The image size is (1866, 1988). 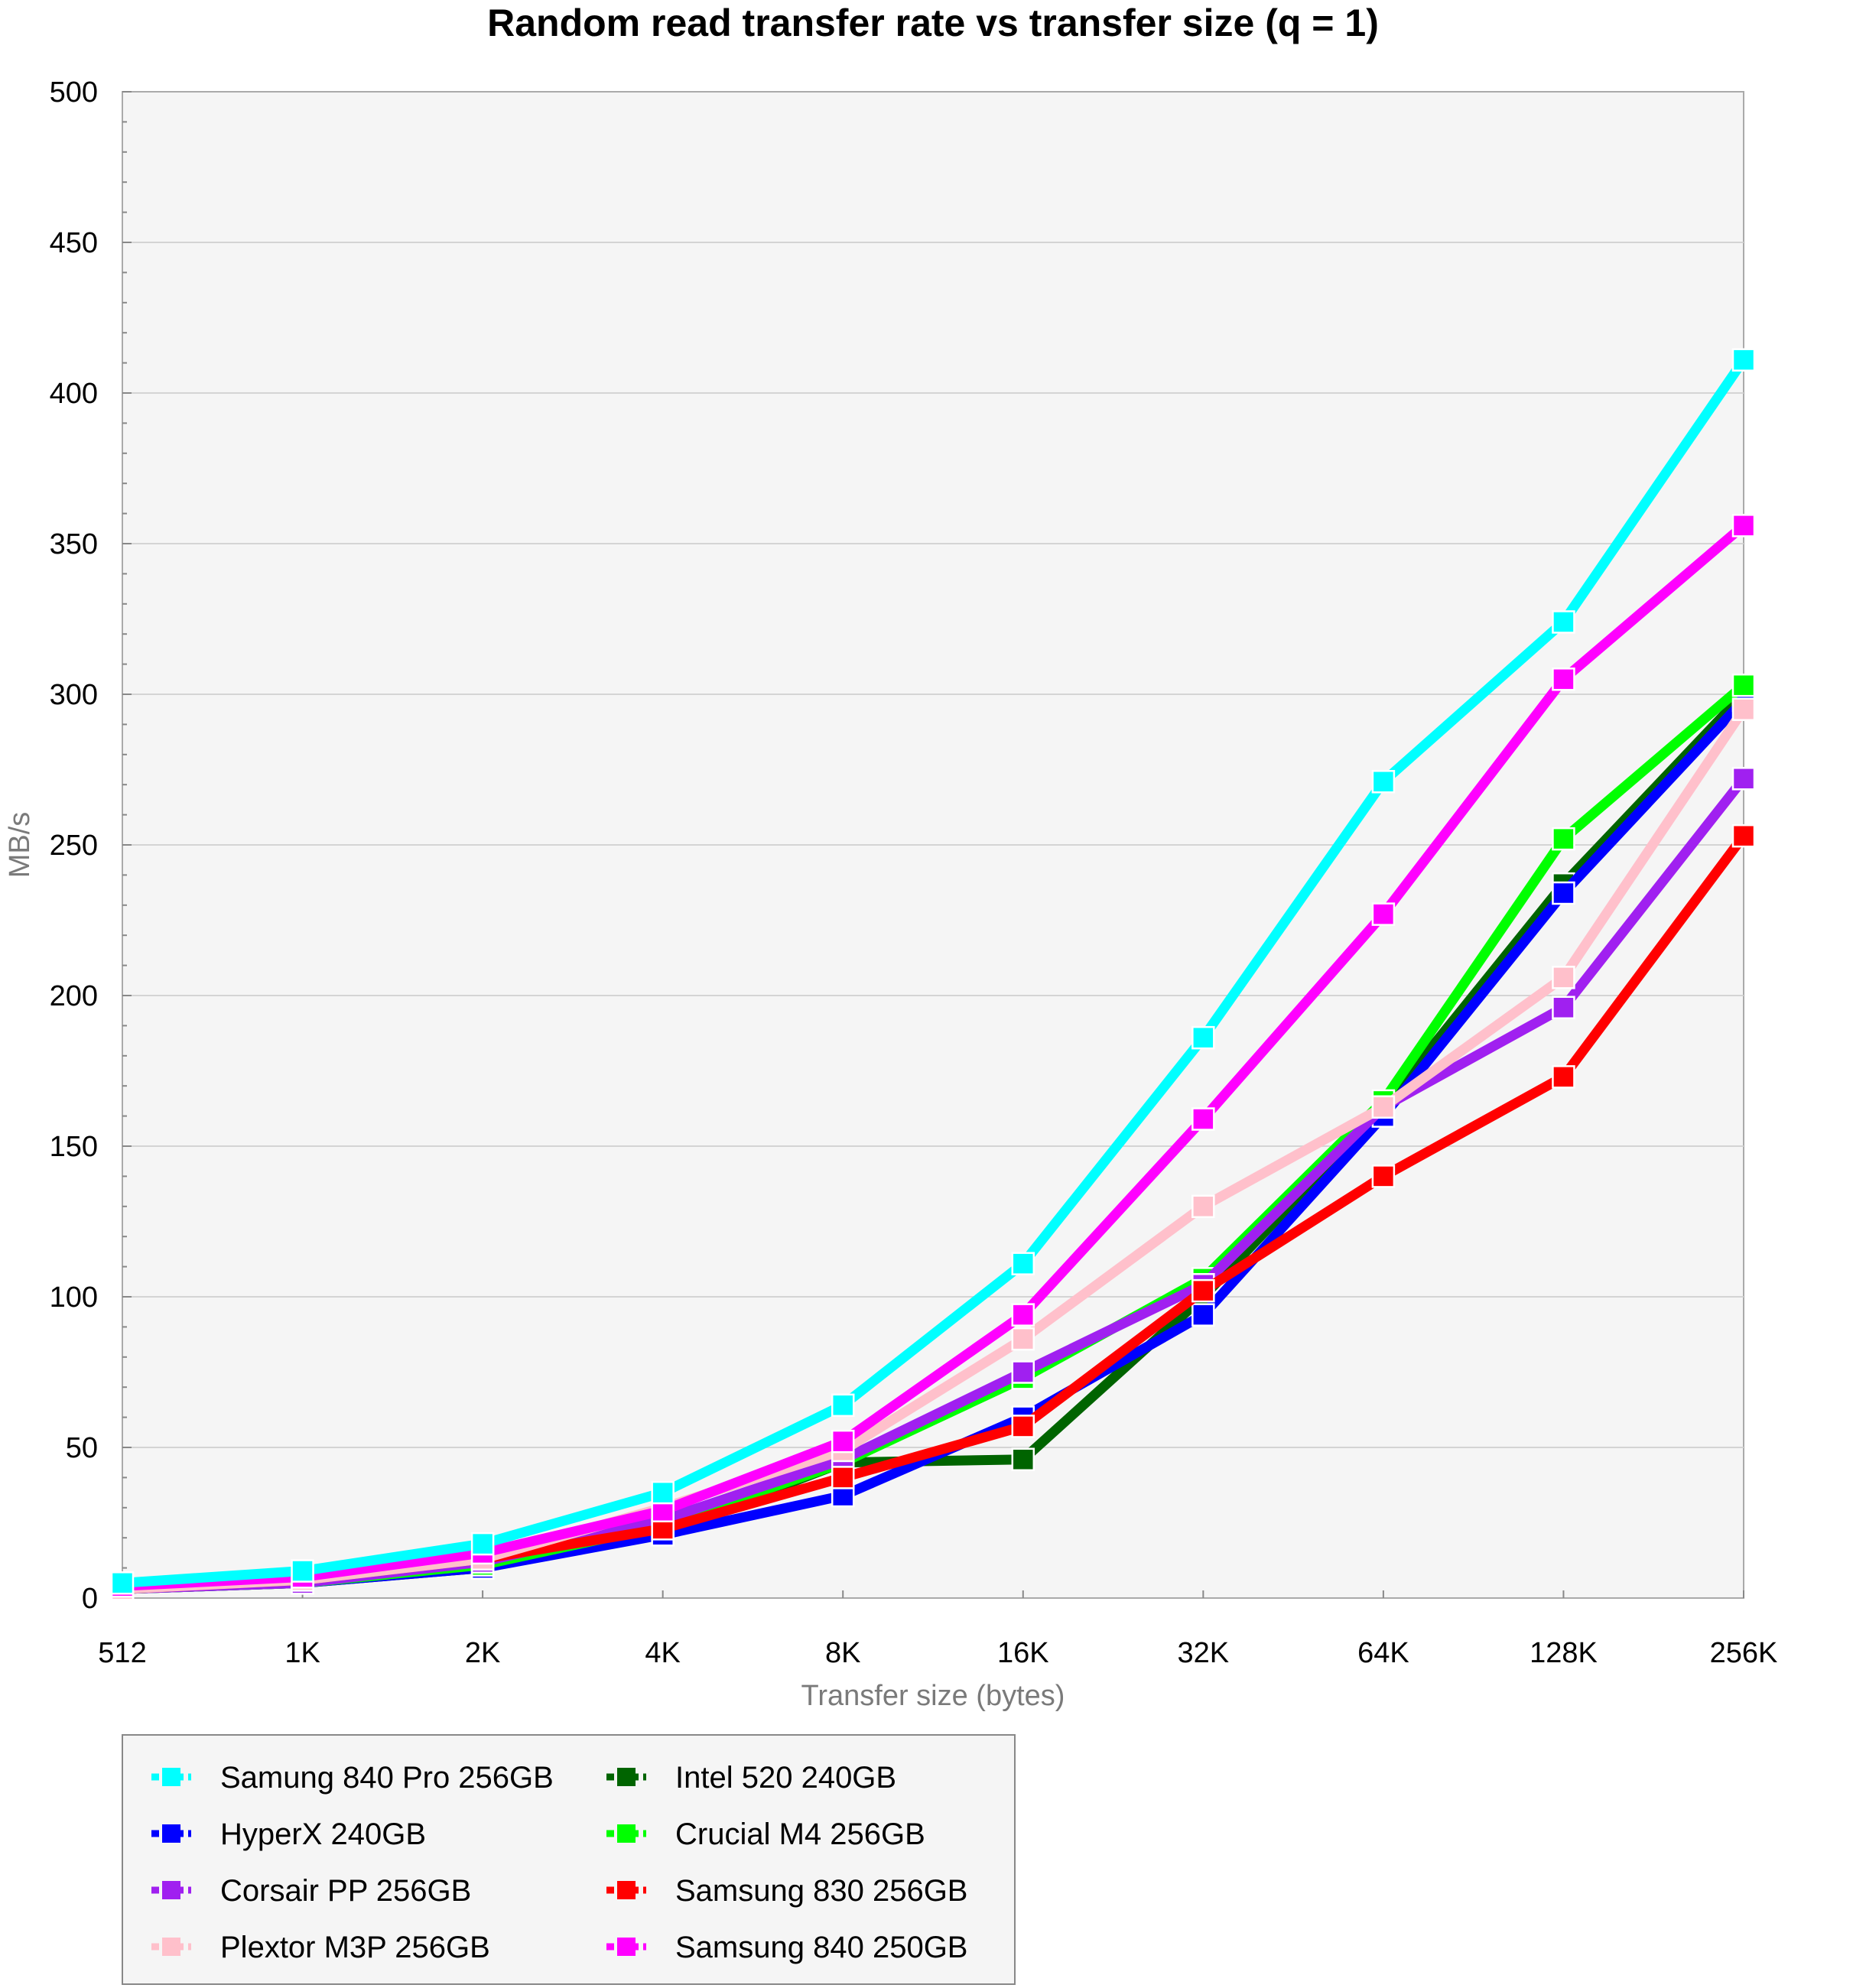 I want to click on y-tick-label: 500, so click(x=74, y=92).